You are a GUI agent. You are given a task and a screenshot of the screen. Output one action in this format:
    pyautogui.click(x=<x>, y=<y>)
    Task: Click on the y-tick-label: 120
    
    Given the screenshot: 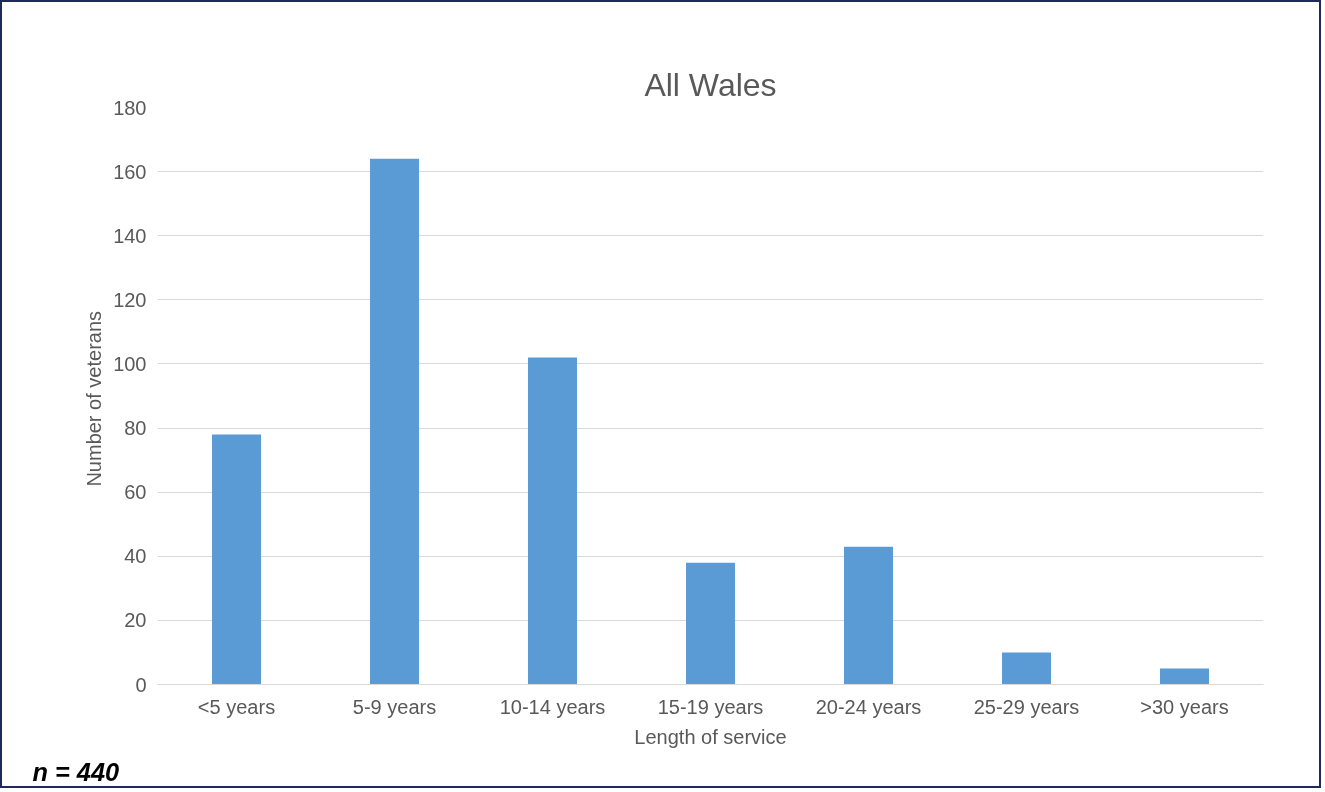 What is the action you would take?
    pyautogui.click(x=130, y=299)
    